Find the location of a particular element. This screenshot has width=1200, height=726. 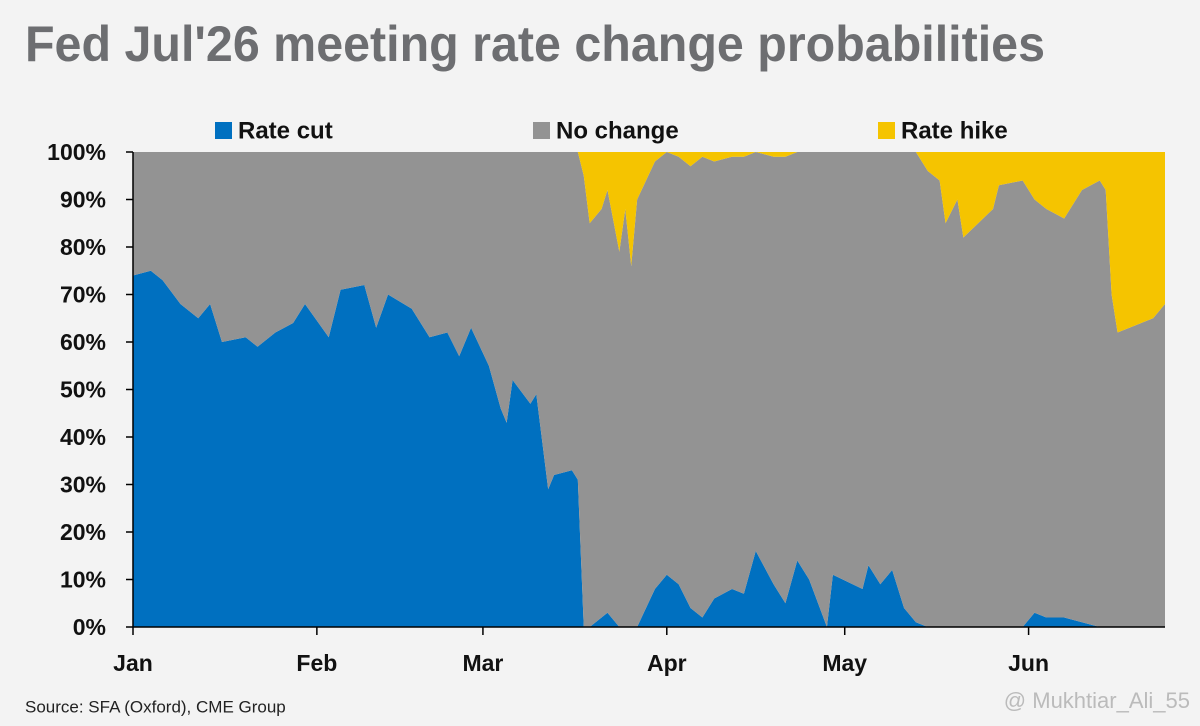

x-tick-label: Jun is located at coordinates (1028, 663).